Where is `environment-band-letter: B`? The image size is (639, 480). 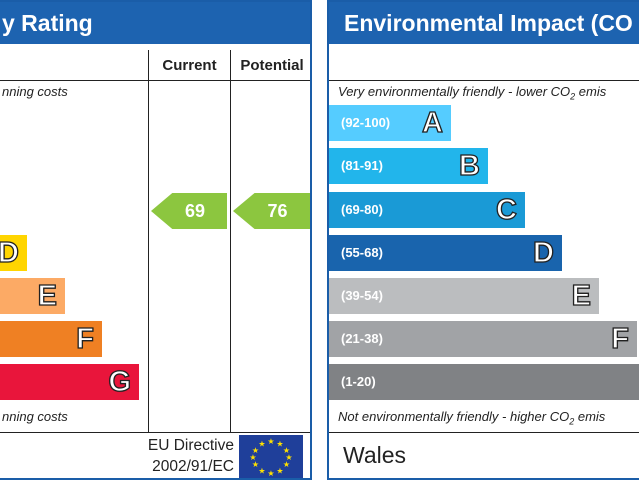 environment-band-letter: B is located at coordinates (469, 165).